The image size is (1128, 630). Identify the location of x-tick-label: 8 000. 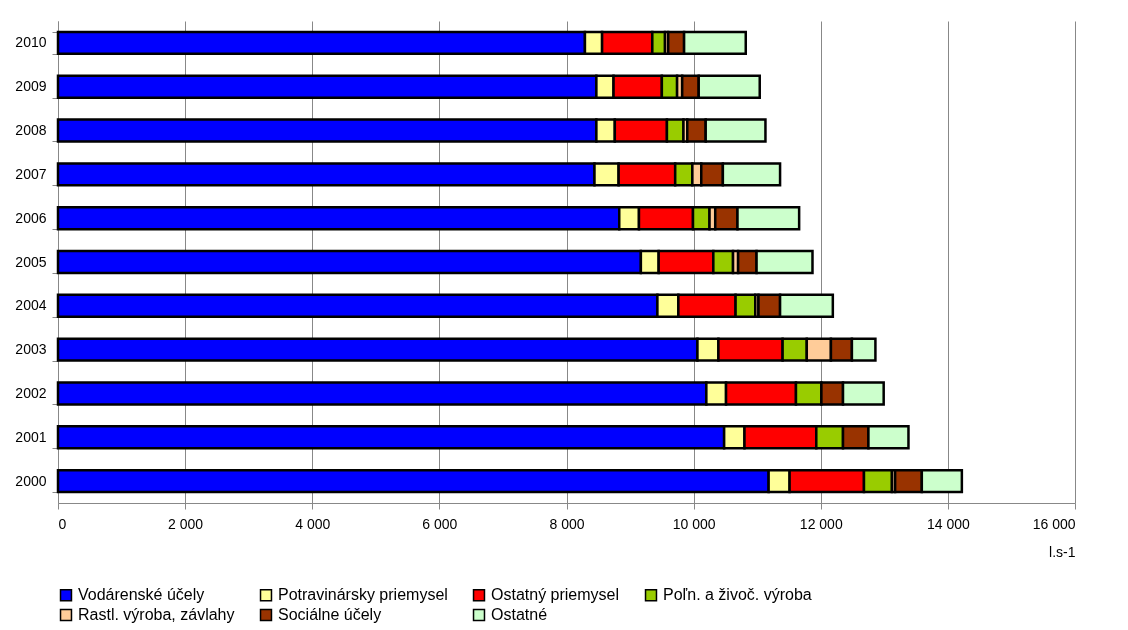
(567, 523).